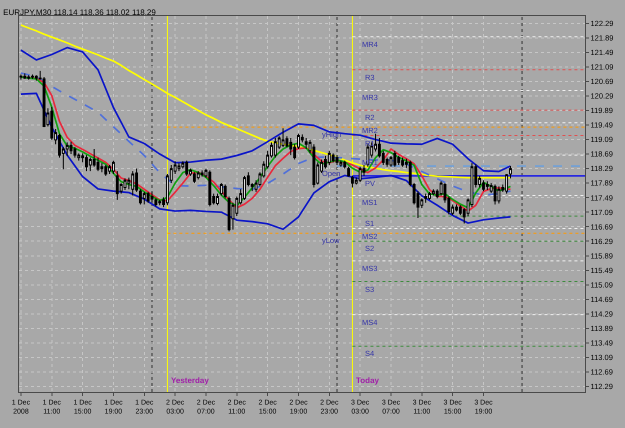 The height and width of the screenshot is (428, 625). What do you see at coordinates (79, 13) in the screenshot?
I see `chart-title: EURJPY,M30 118.14 118.36 118.02 118.29` at bounding box center [79, 13].